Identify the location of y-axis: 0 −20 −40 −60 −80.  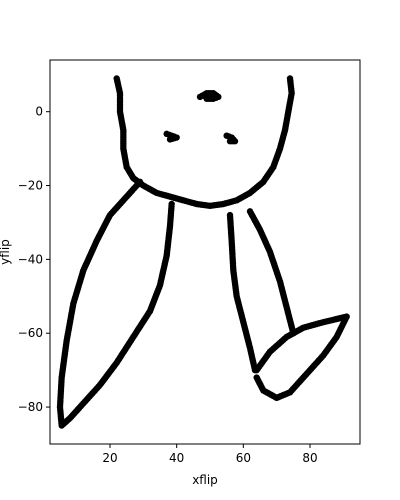
(34, 259).